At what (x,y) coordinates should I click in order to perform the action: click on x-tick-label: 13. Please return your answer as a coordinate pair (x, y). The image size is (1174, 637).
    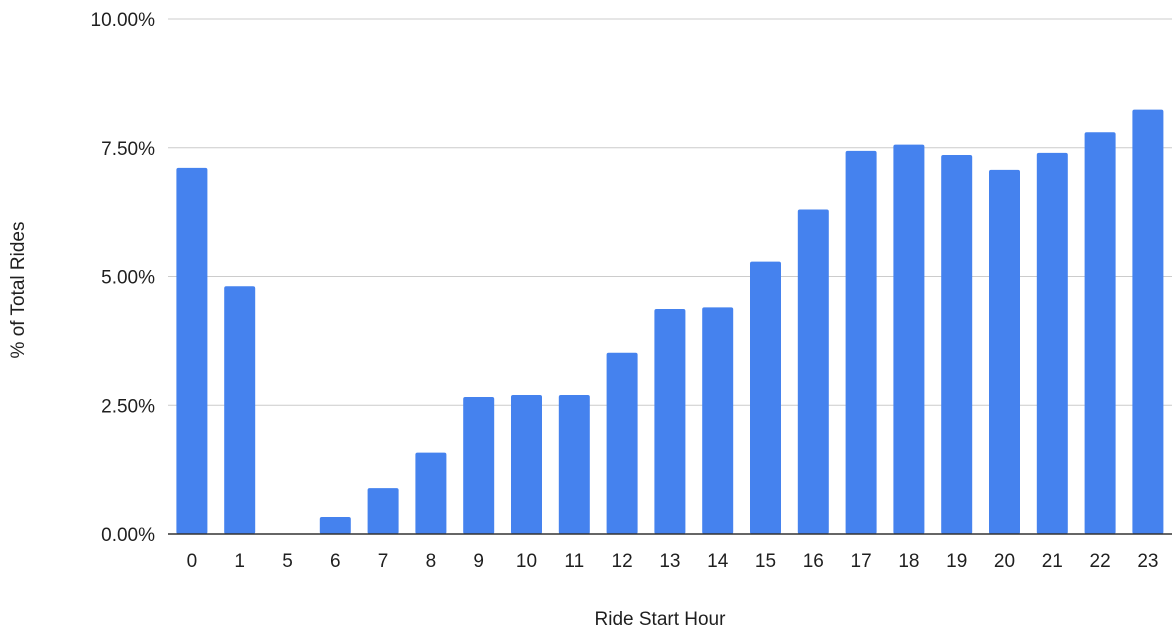
    Looking at the image, I should click on (669, 561).